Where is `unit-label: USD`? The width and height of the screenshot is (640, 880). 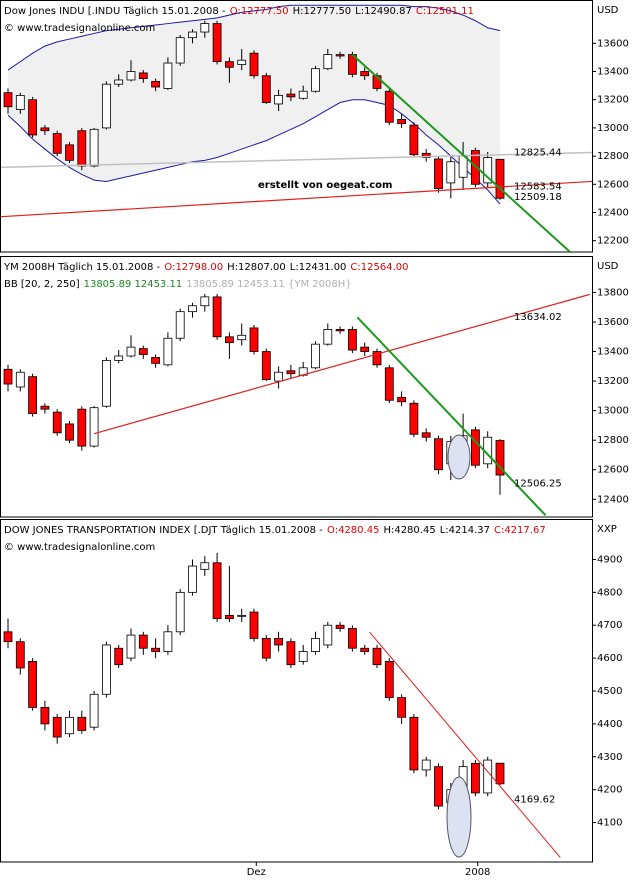 unit-label: USD is located at coordinates (608, 266).